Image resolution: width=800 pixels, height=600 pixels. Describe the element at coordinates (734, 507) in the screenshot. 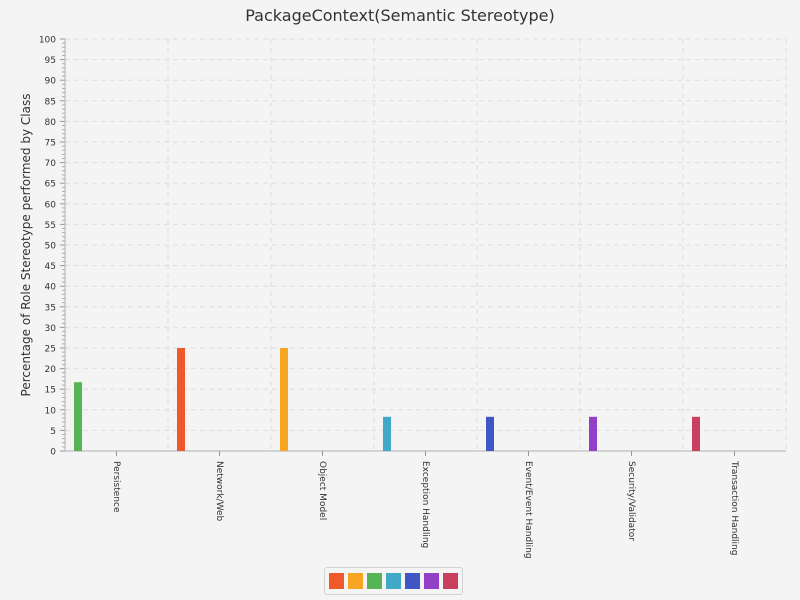

I see `x-tick-label: Transaction Handling` at that location.